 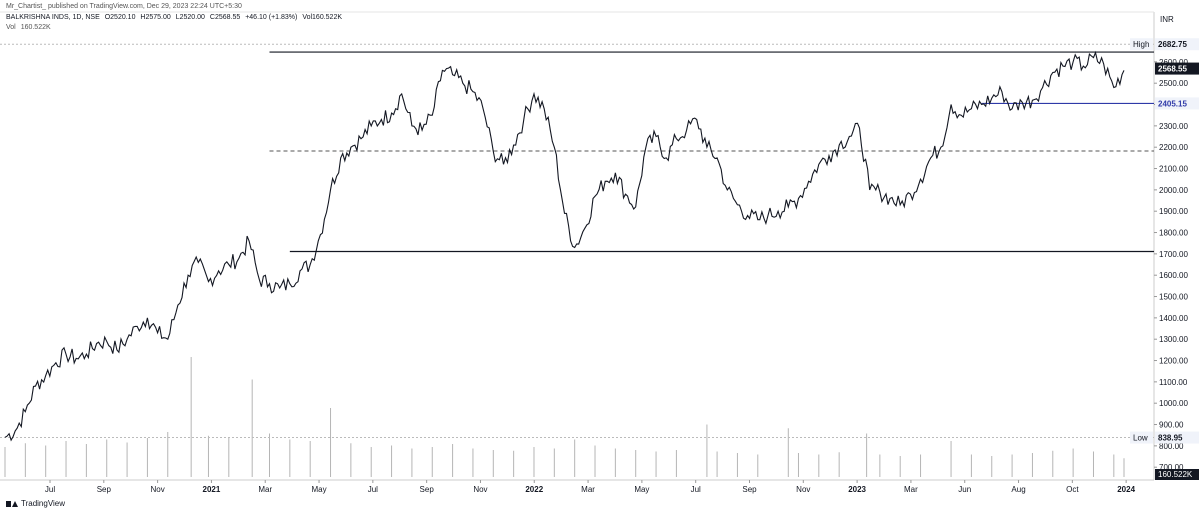 I want to click on brand-label: TradingView, so click(x=43, y=503).